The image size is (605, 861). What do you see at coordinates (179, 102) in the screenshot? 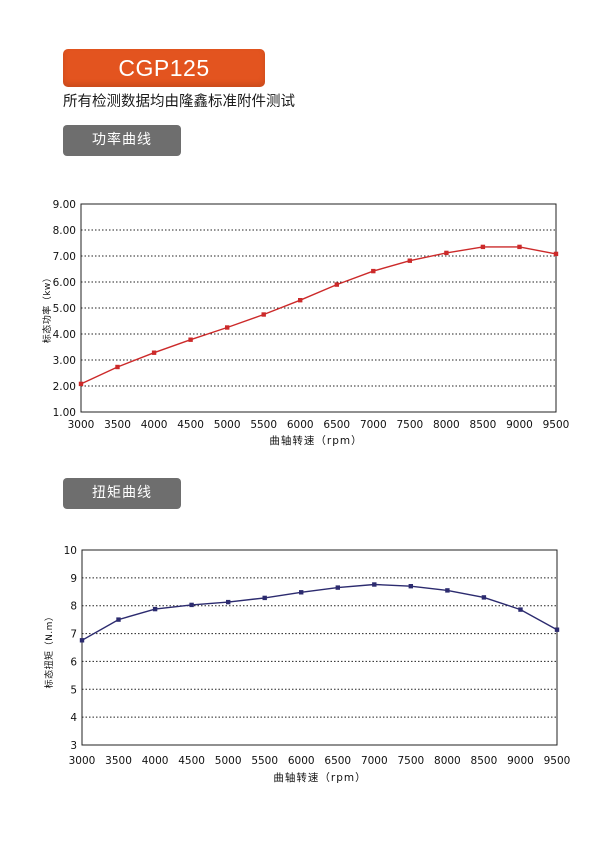
I see `test-note: 所有检测数据均由隆鑫标准附件测试` at bounding box center [179, 102].